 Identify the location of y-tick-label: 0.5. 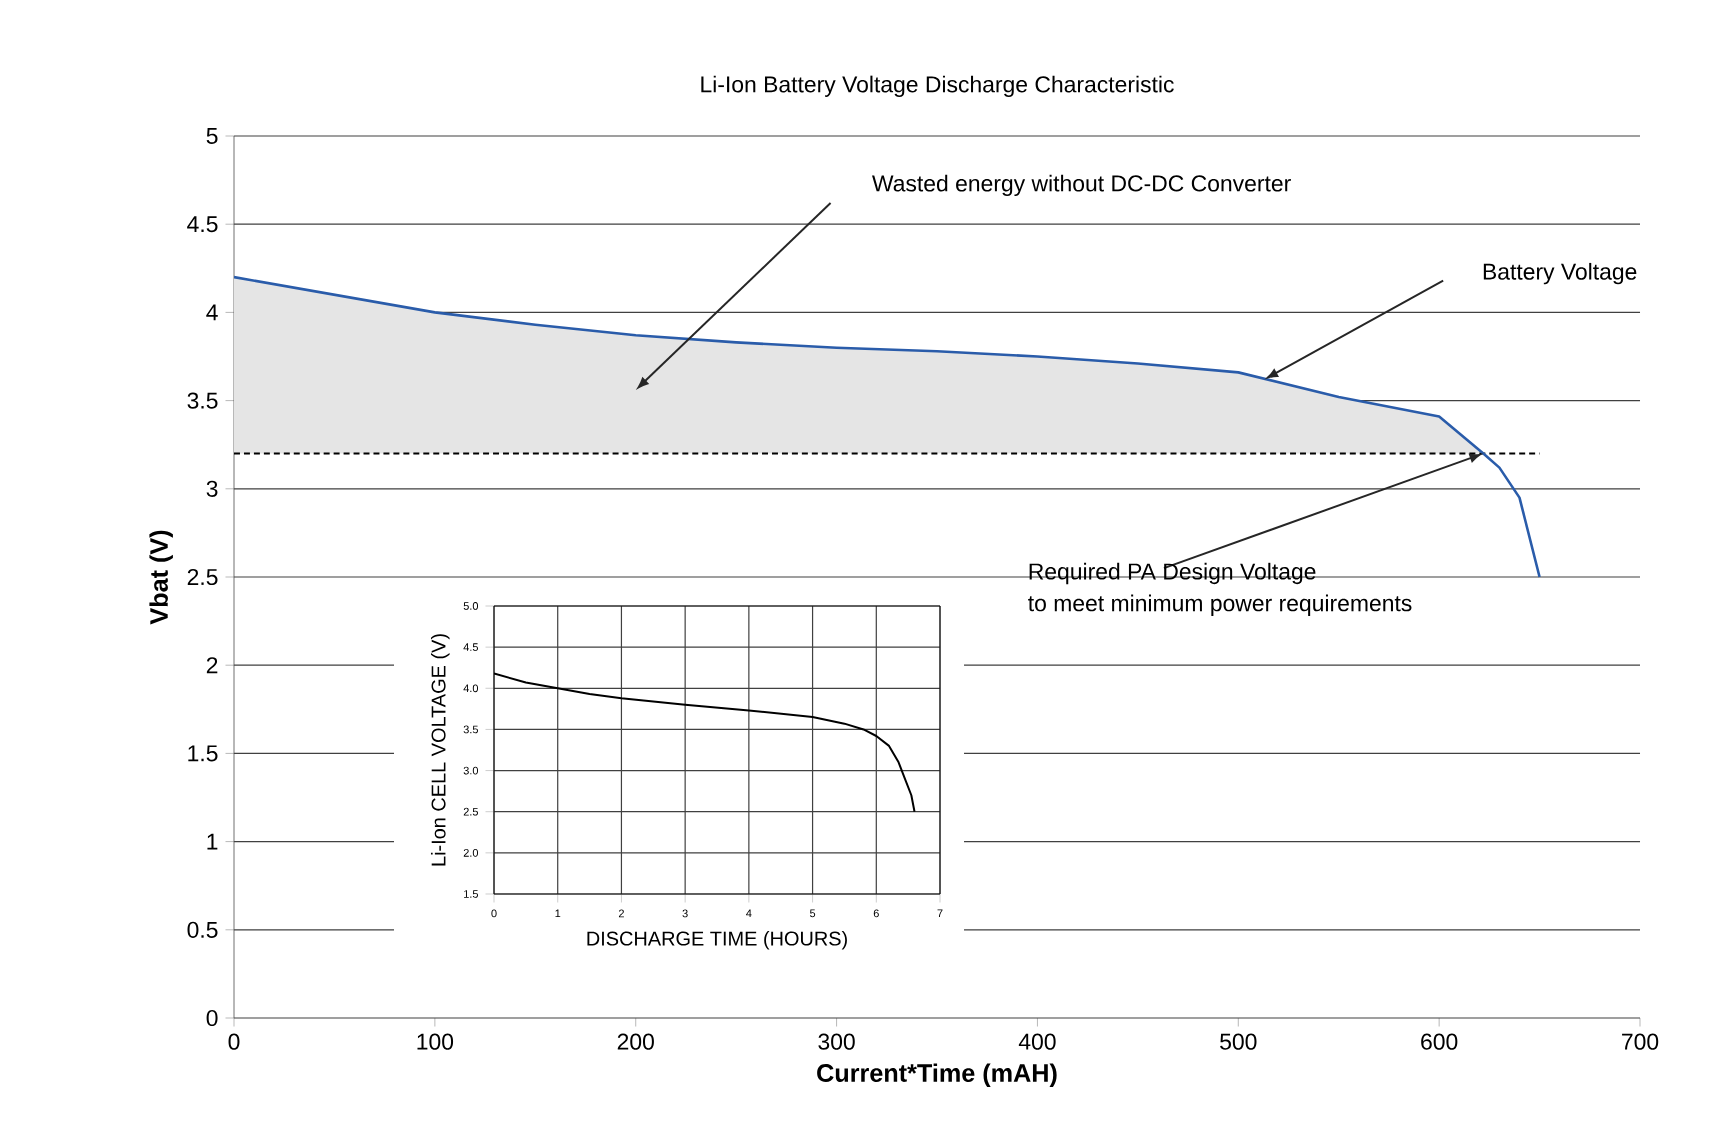
(202, 929).